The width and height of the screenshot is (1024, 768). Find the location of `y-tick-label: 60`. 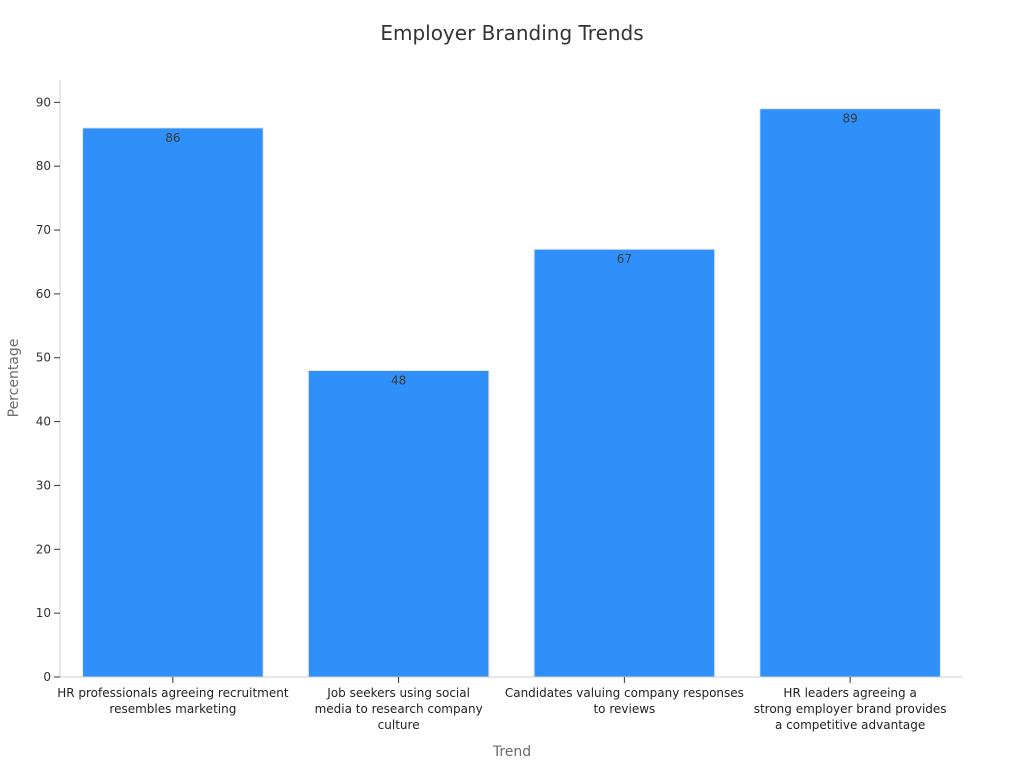

y-tick-label: 60 is located at coordinates (43, 294).